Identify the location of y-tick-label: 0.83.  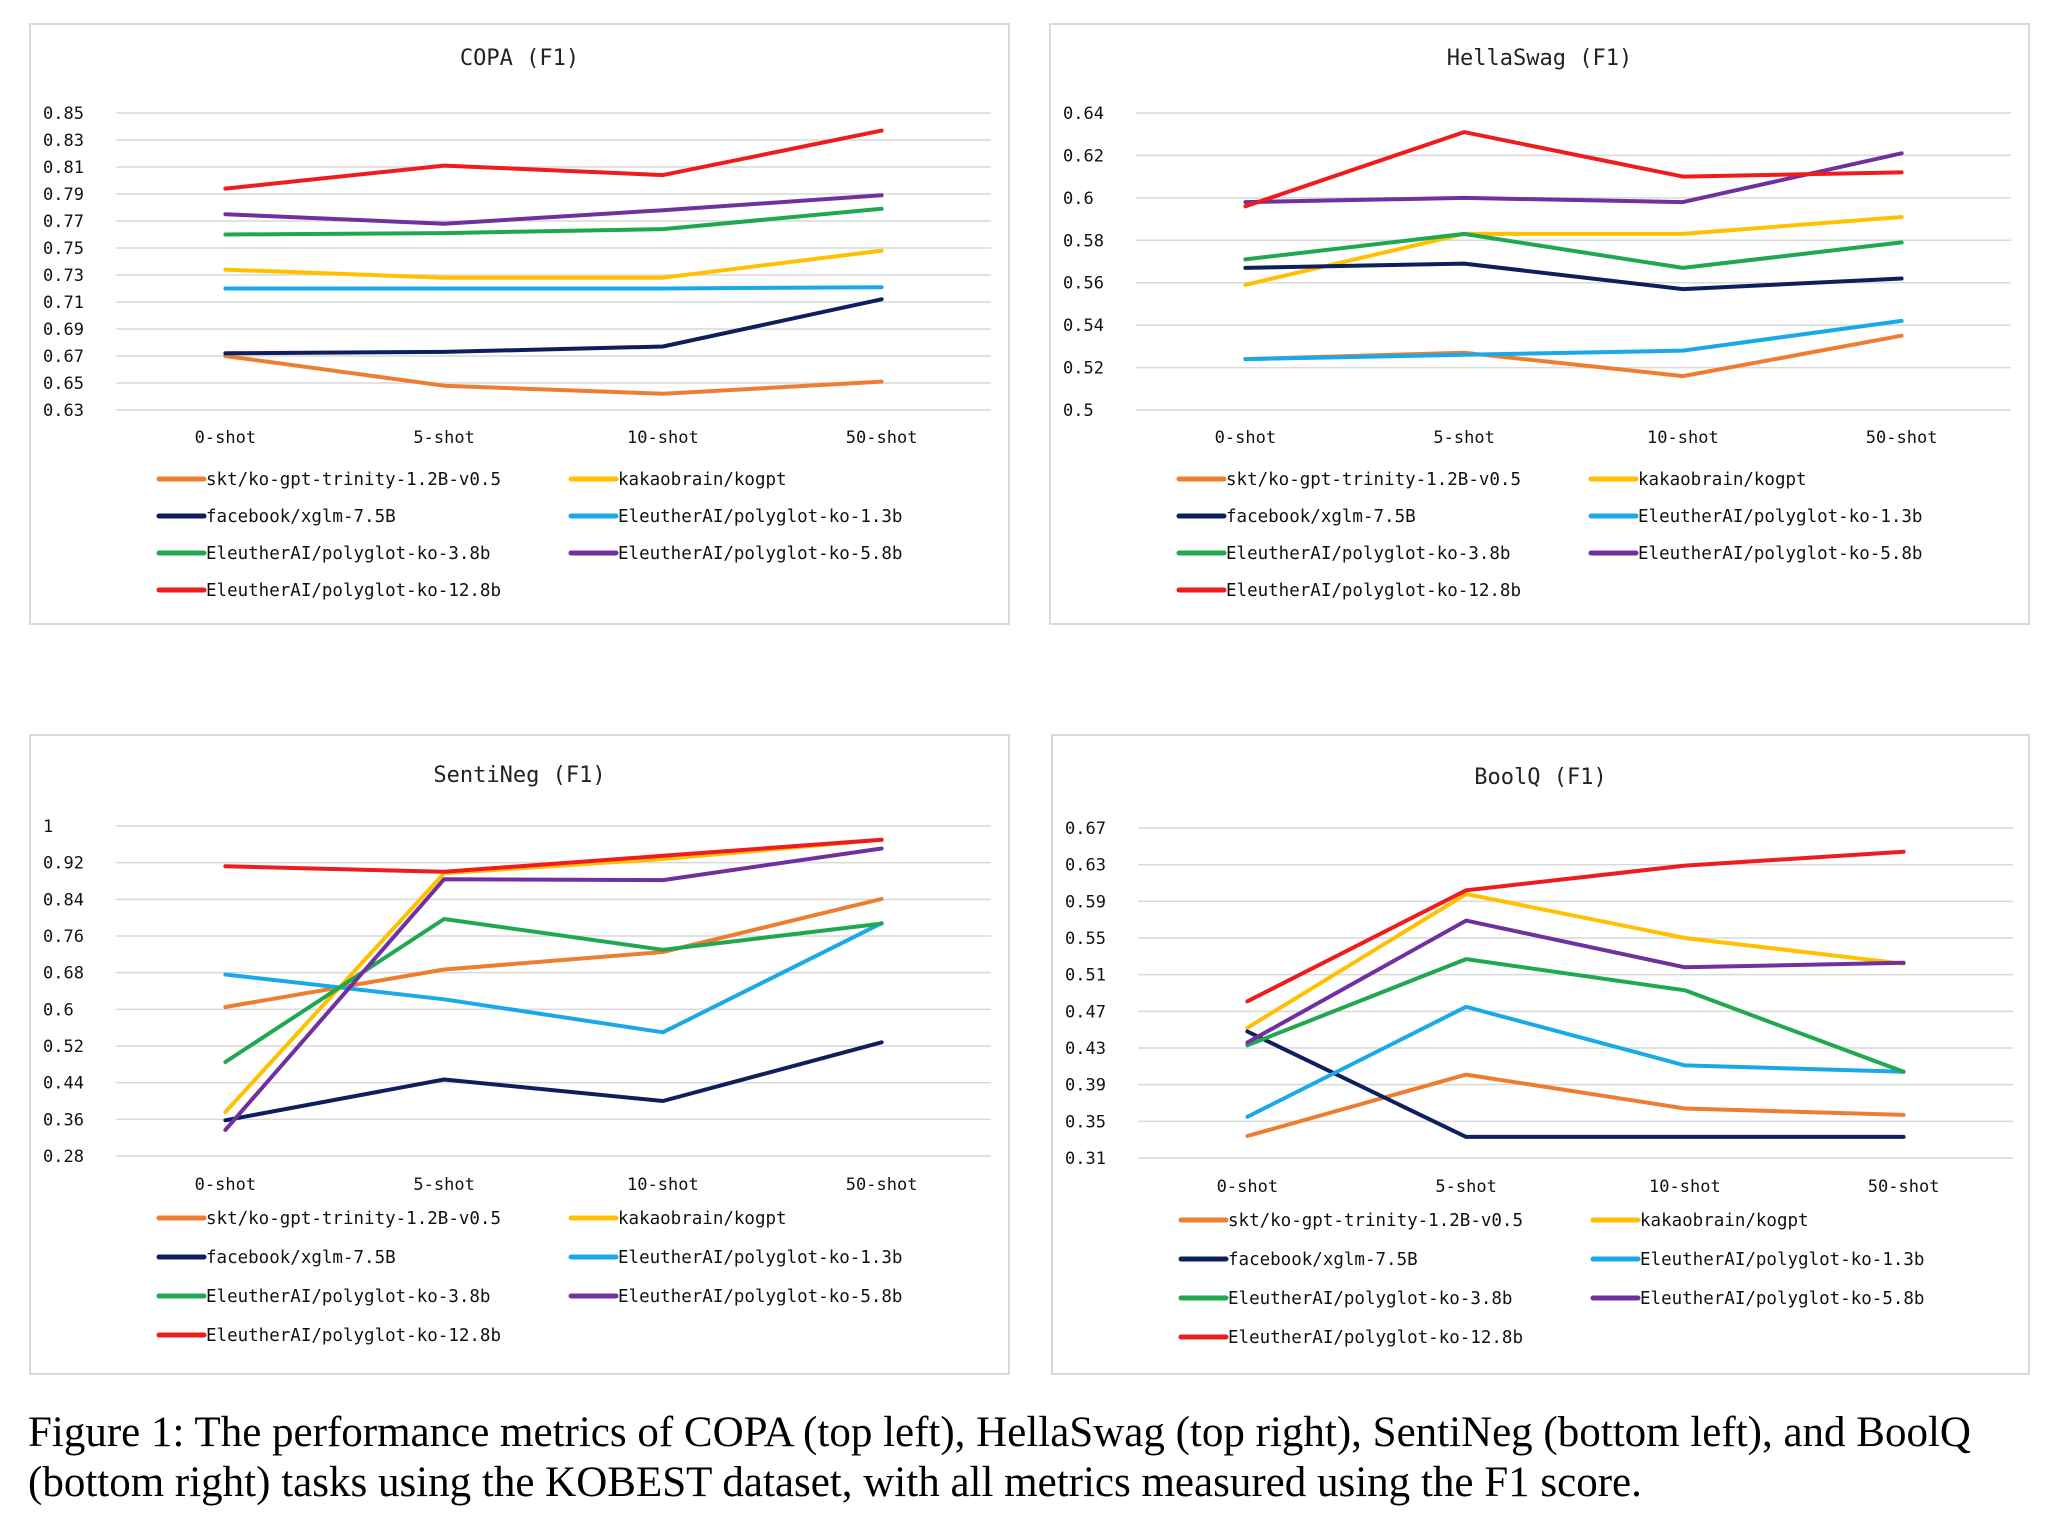
(63, 141).